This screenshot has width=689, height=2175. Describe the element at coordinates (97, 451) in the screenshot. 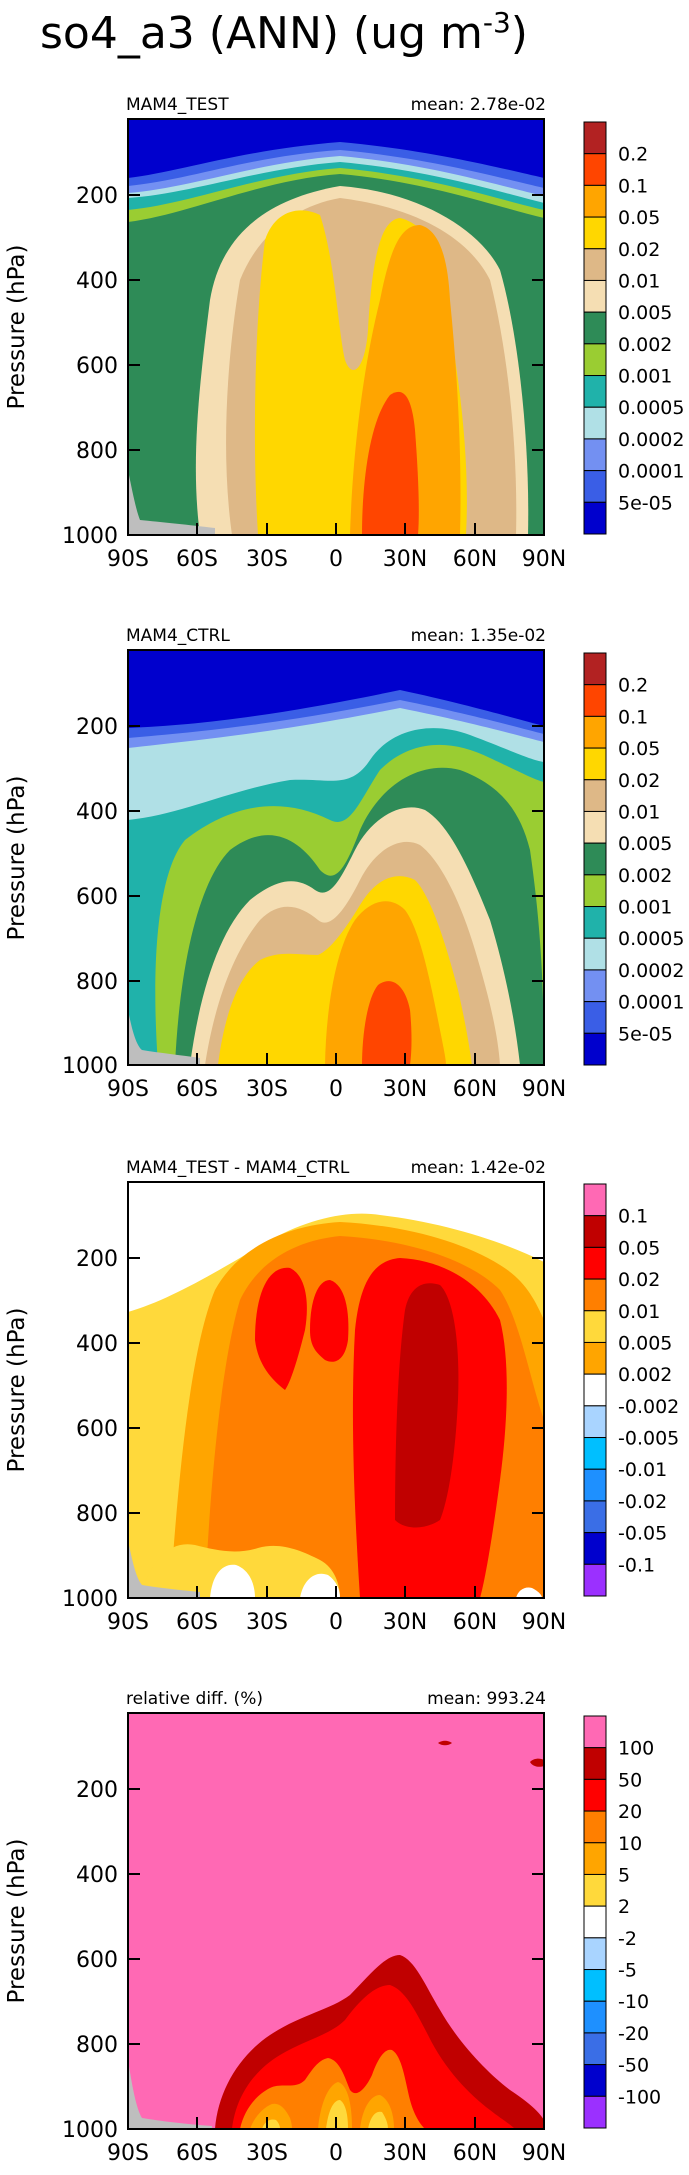

I see `panel-1-ytick: 800` at that location.